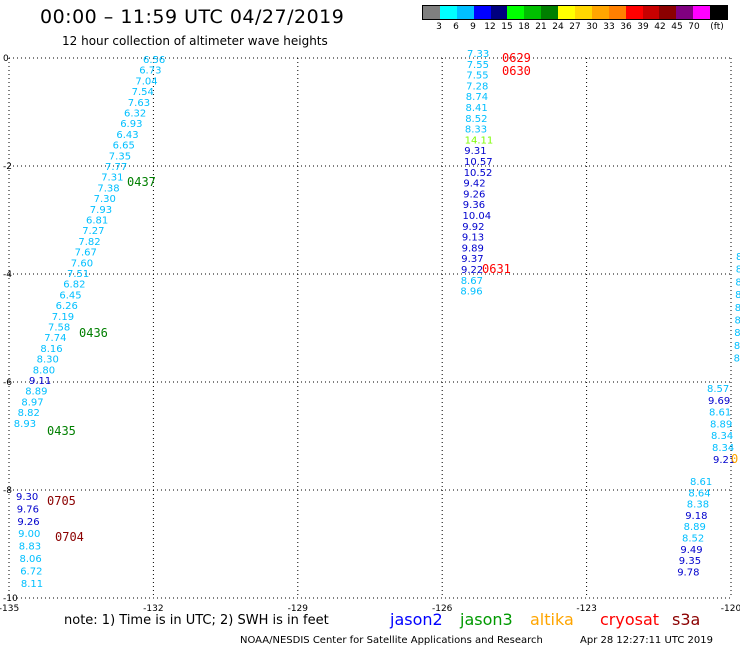  I want to click on wave-height-value: 8.97, so click(32, 402).